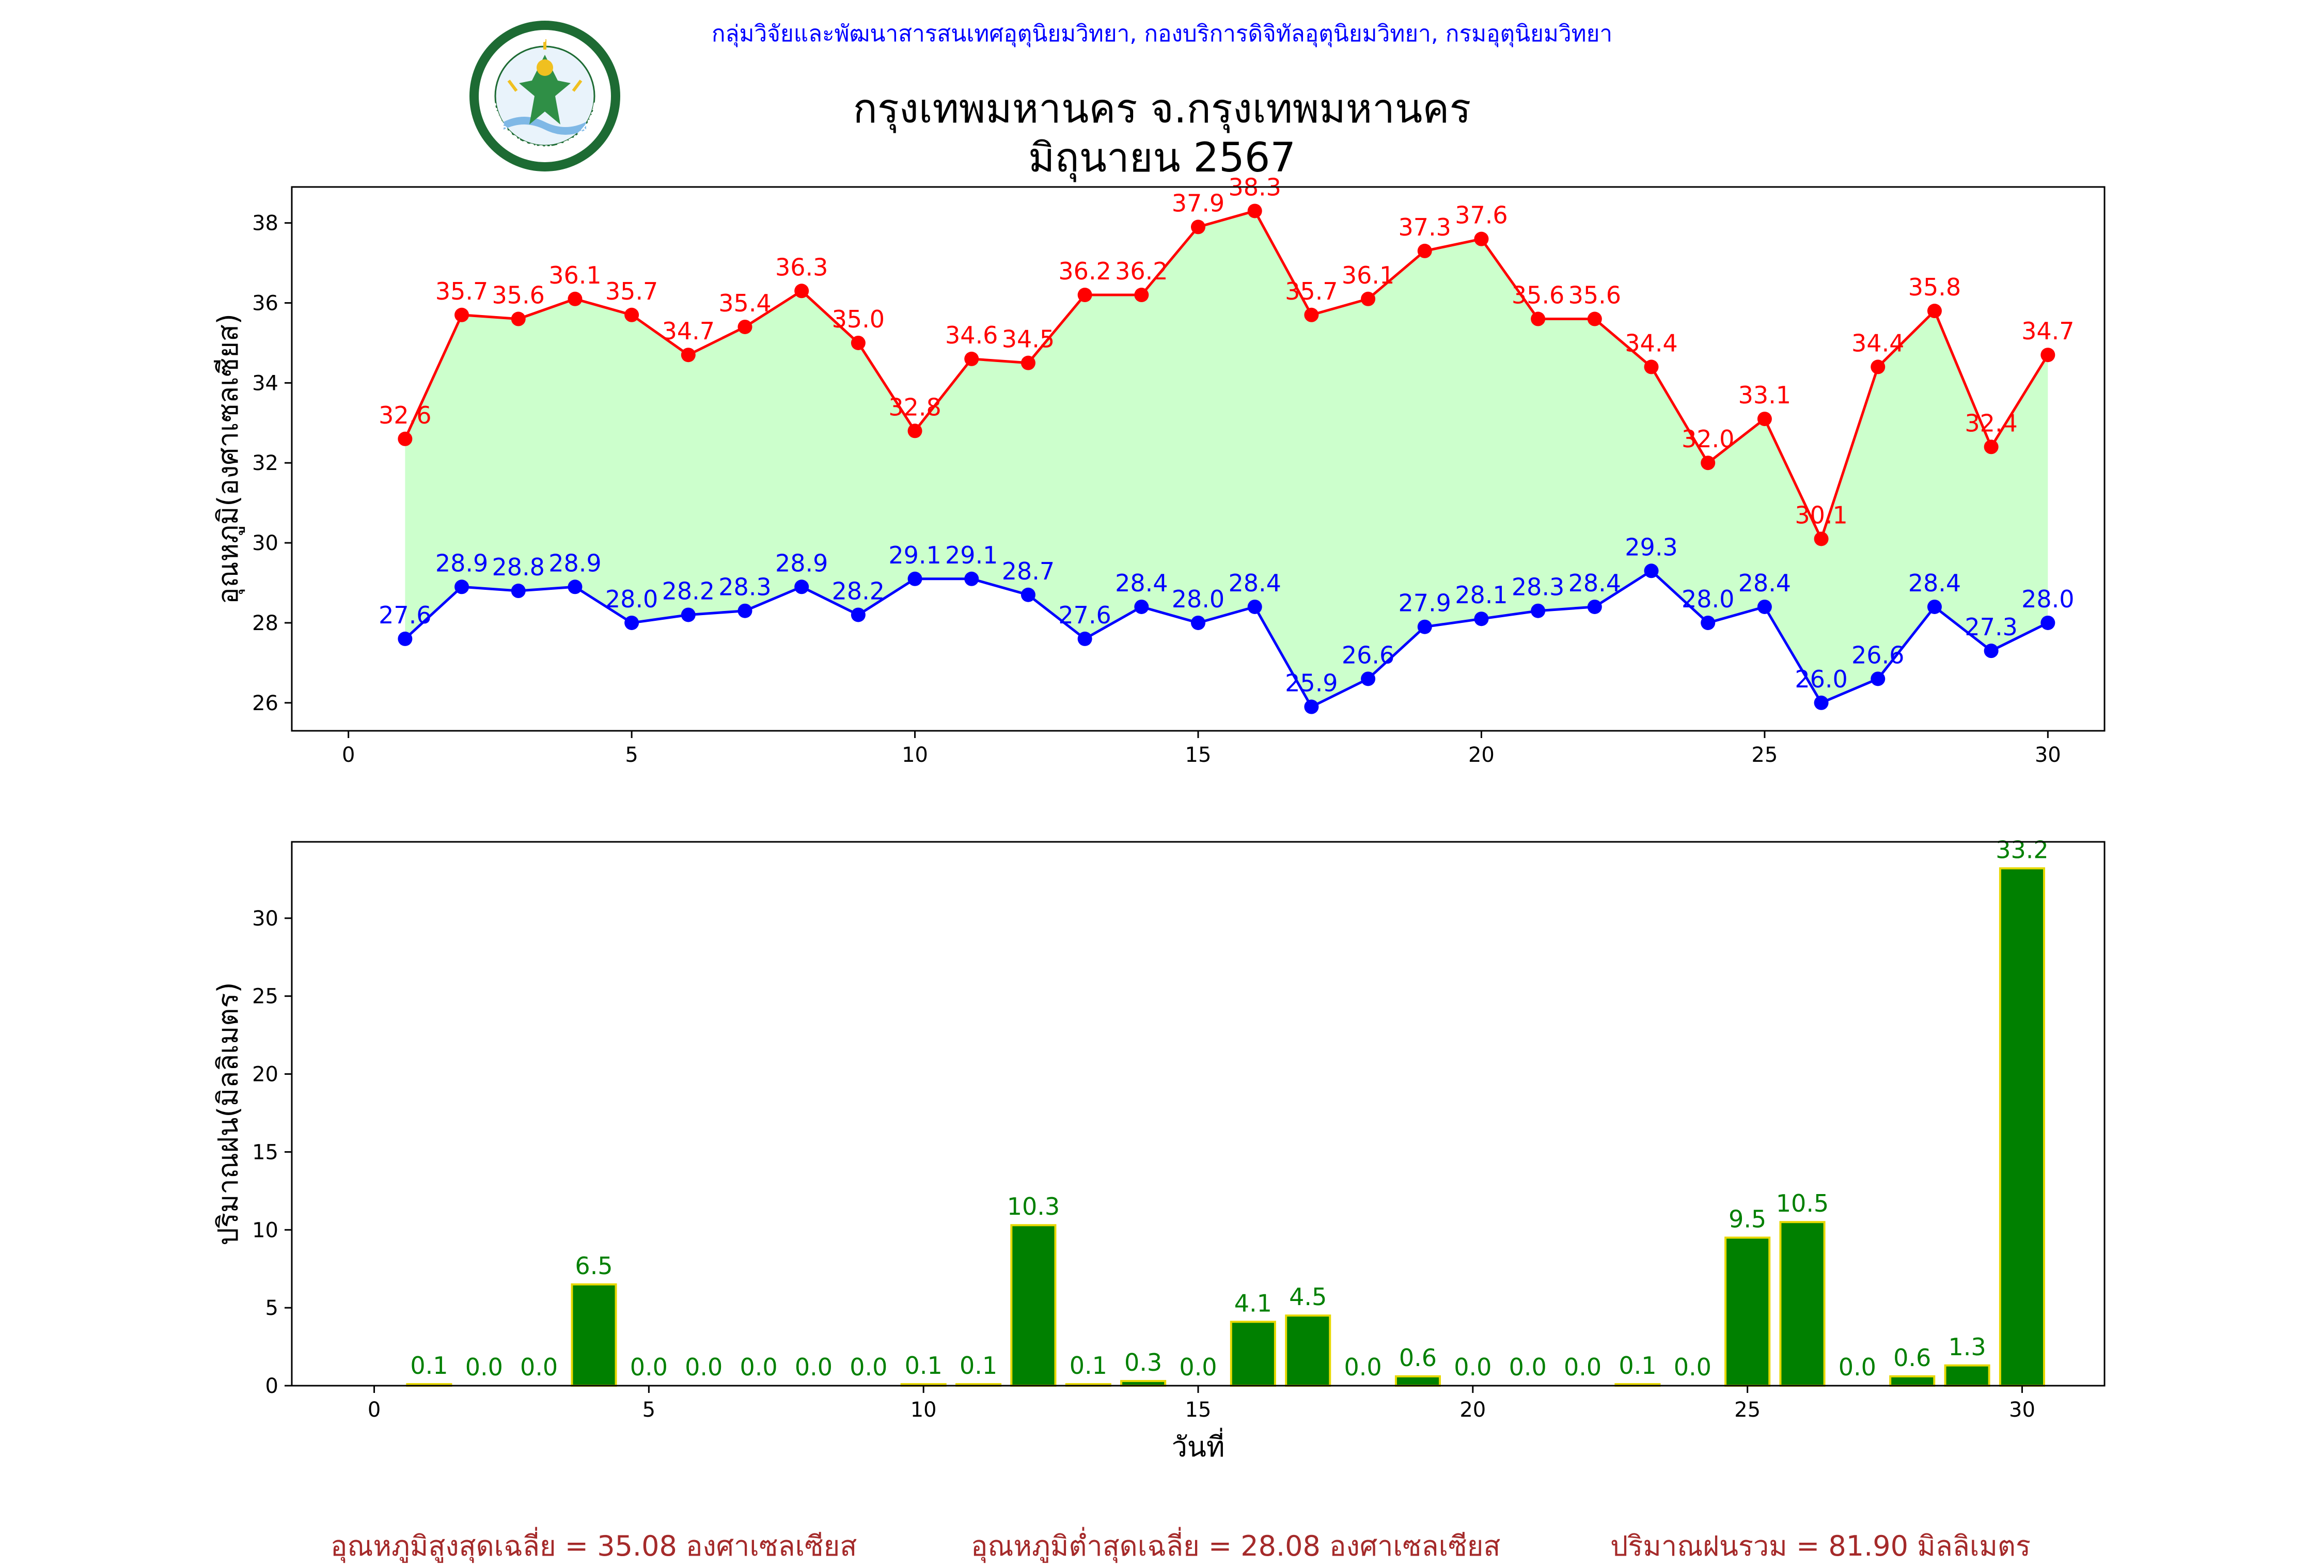  I want to click on rain-y-tick-label: 20, so click(265, 1075).